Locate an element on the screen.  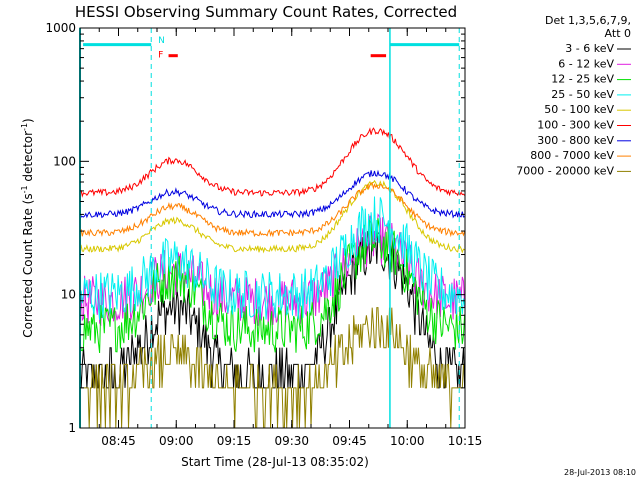
legend-label-7: 800 - 7000 keV is located at coordinates (572, 155).